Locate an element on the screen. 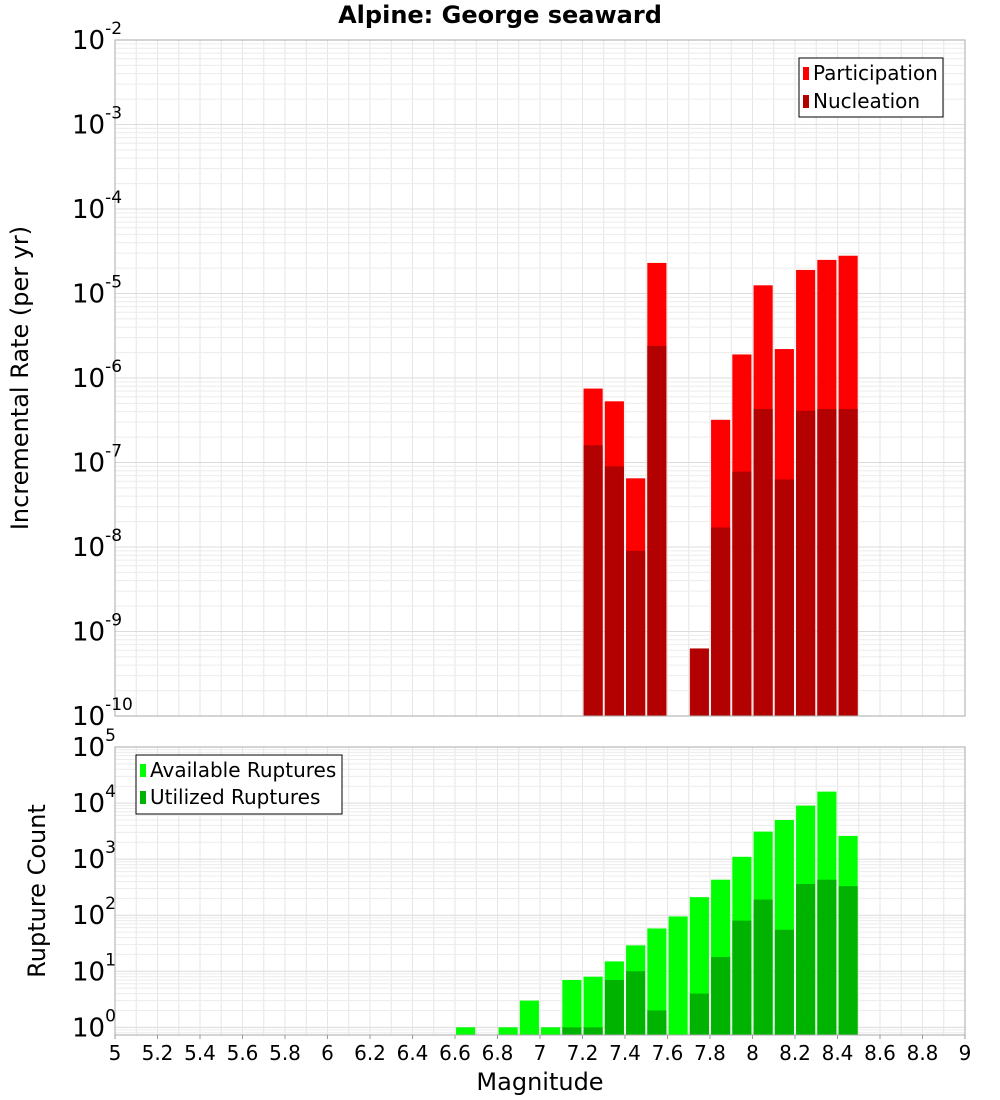 This screenshot has width=1000, height=1100. top-bars is located at coordinates (720, 485).